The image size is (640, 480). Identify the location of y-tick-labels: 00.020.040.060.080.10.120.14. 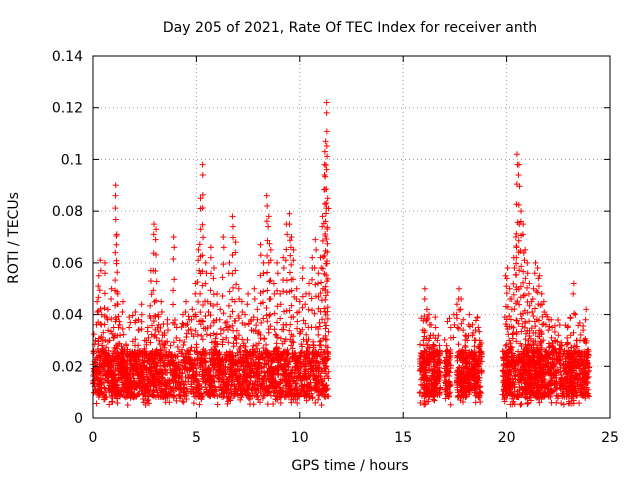
(67, 238).